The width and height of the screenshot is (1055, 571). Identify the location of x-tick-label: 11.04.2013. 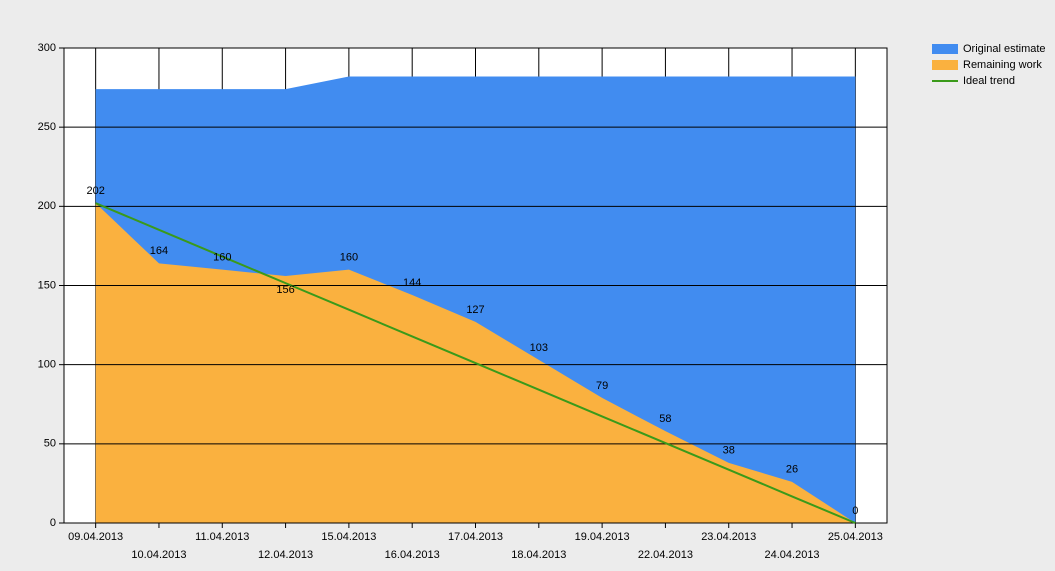
(222, 537).